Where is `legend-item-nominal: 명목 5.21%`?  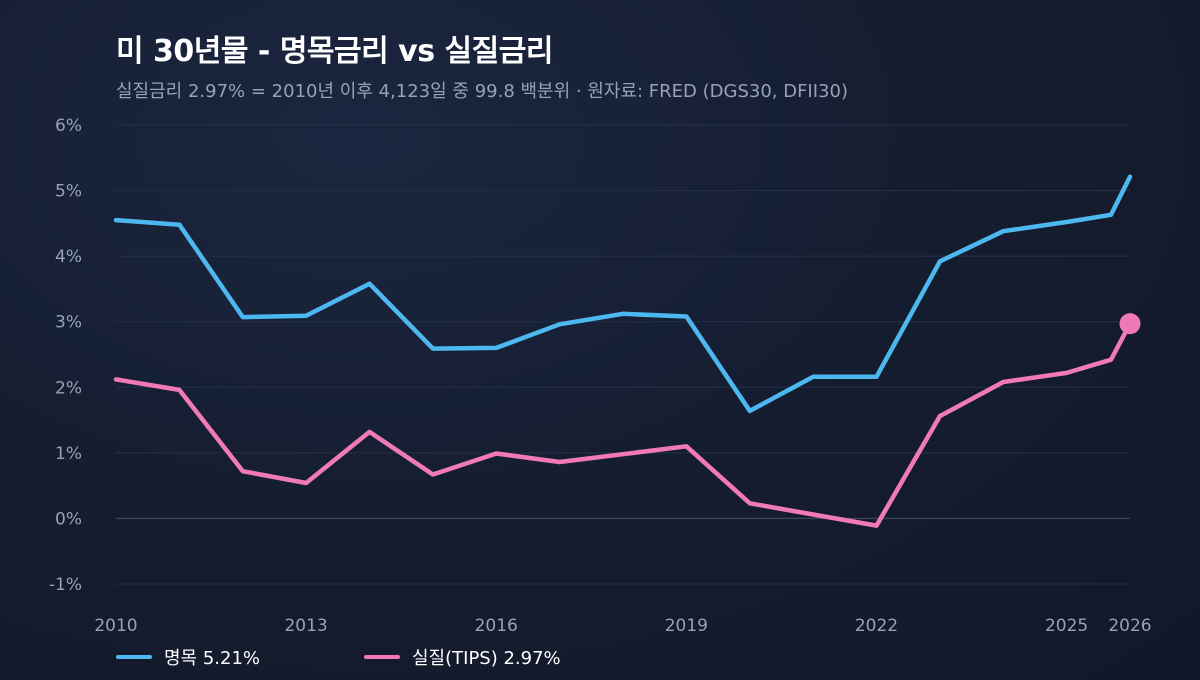
legend-item-nominal: 명목 5.21% is located at coordinates (188, 657).